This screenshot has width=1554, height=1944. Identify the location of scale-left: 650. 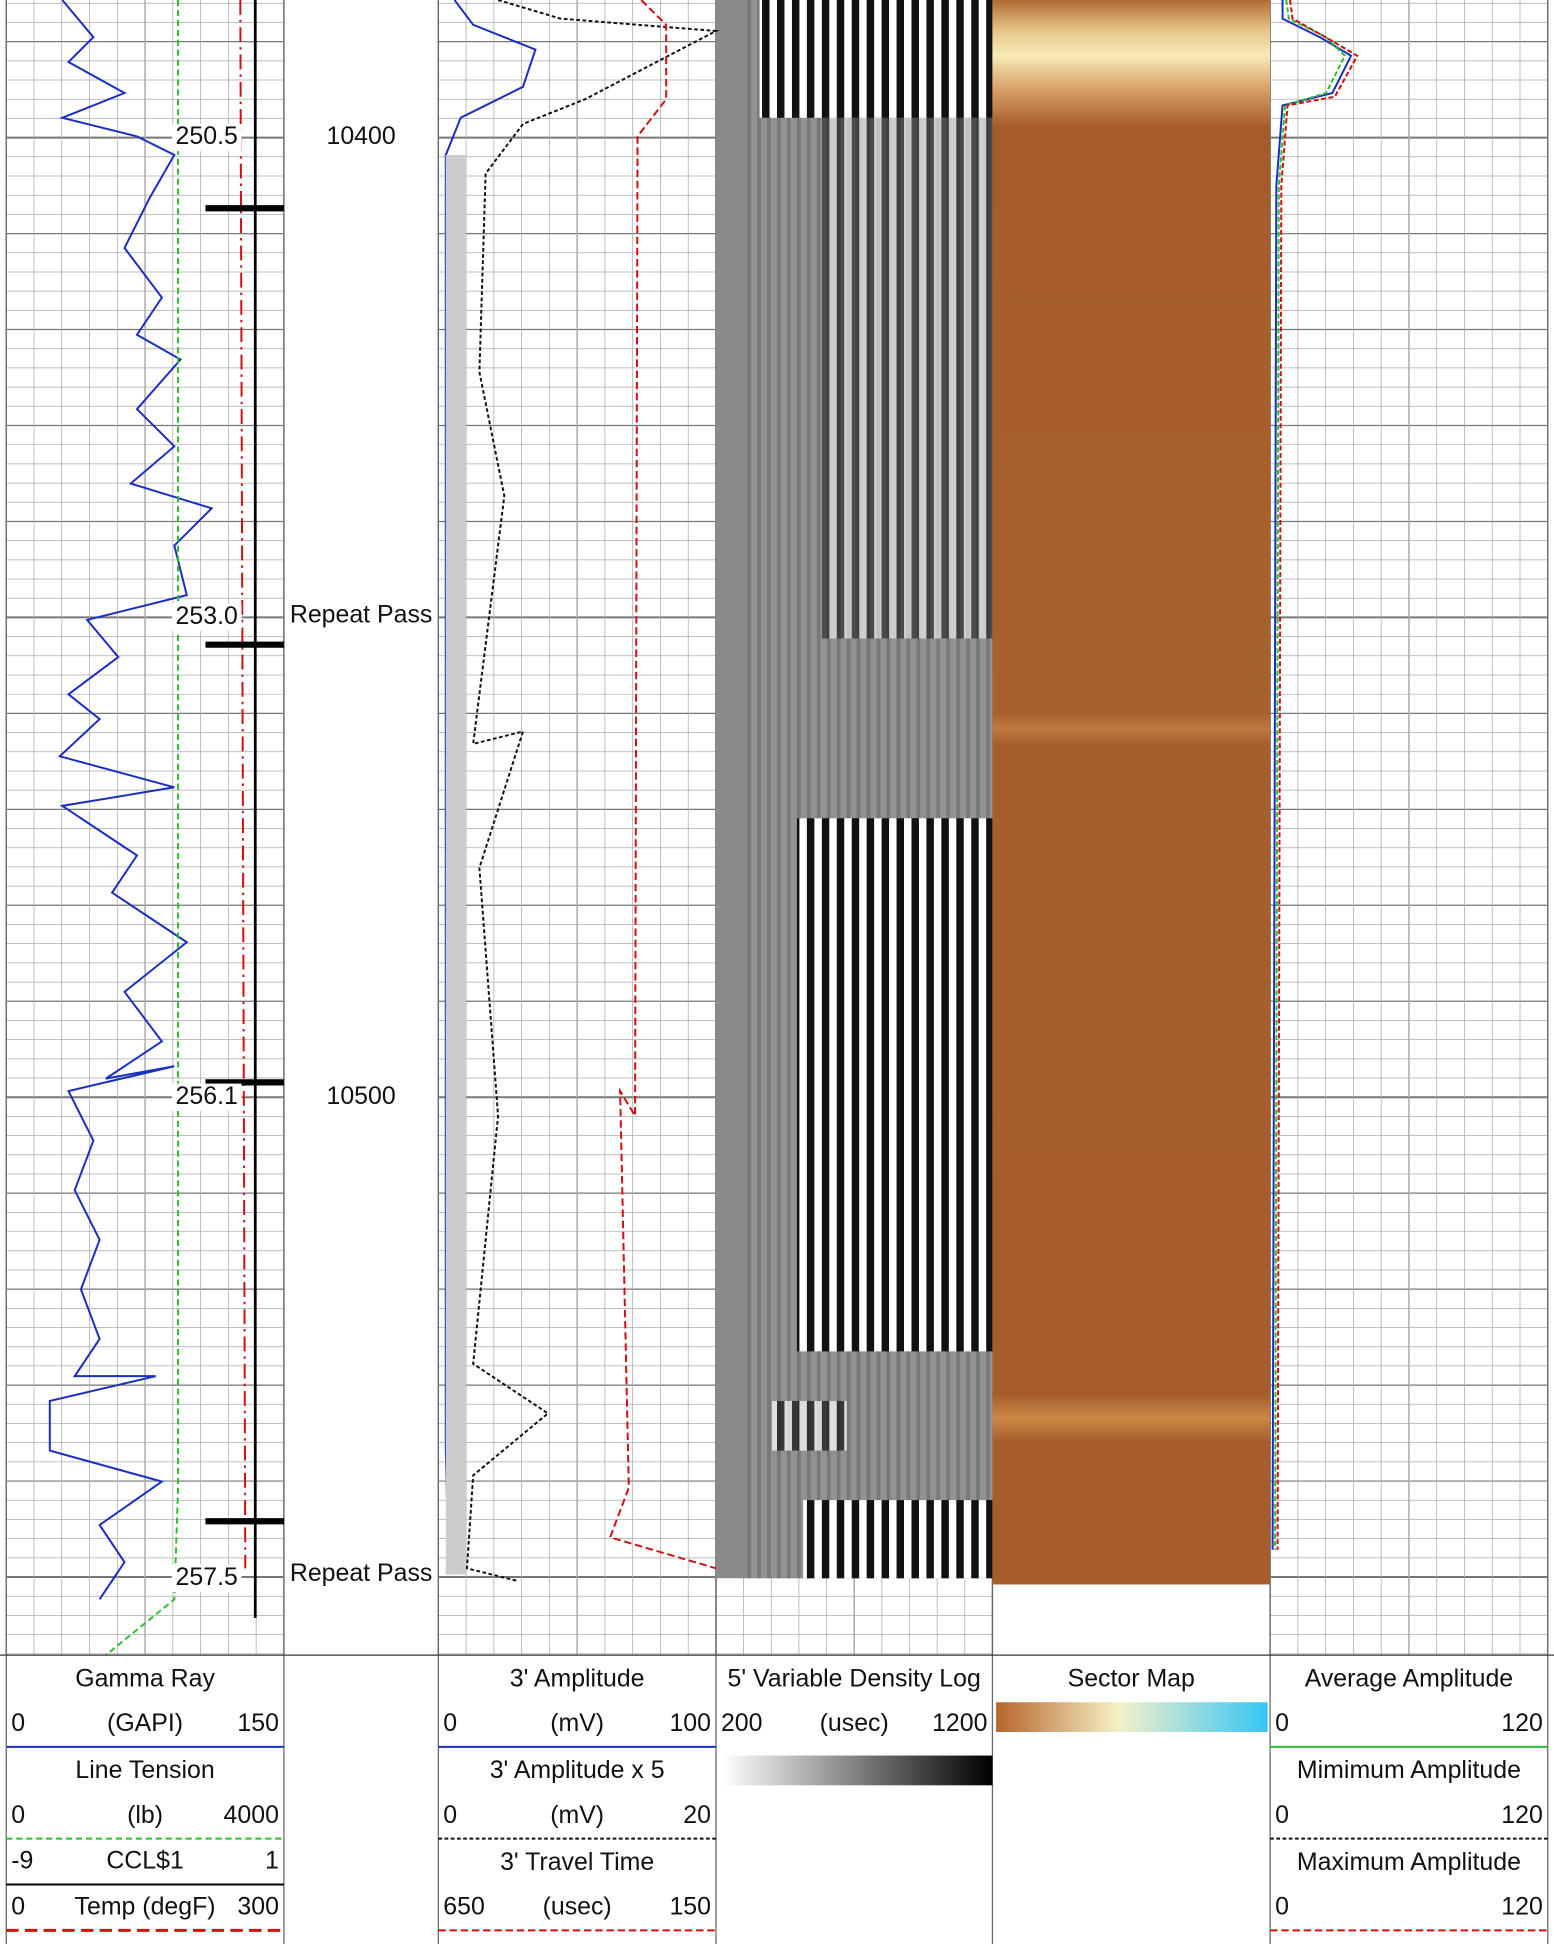
(464, 1907).